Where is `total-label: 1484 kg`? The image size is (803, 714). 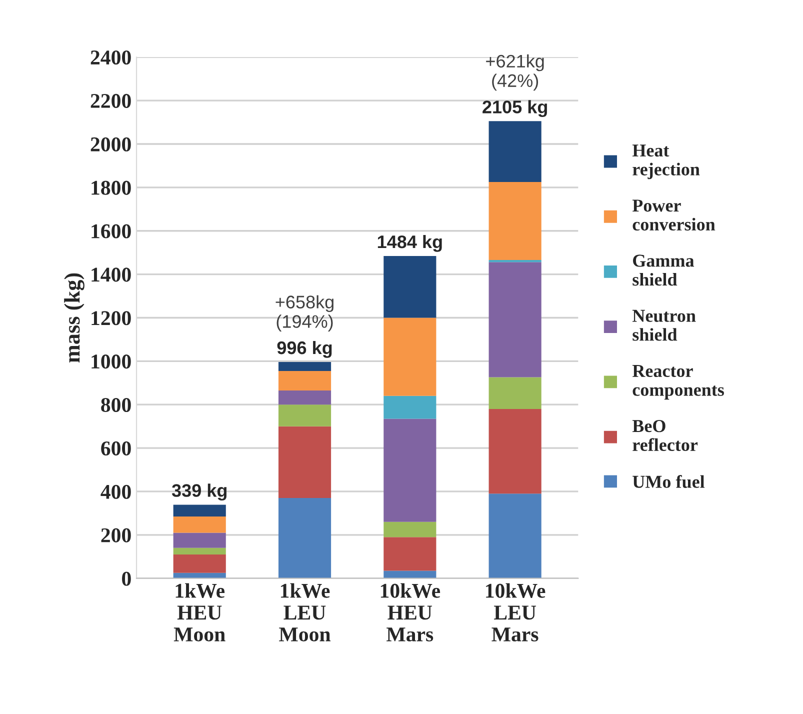
total-label: 1484 kg is located at coordinates (410, 243).